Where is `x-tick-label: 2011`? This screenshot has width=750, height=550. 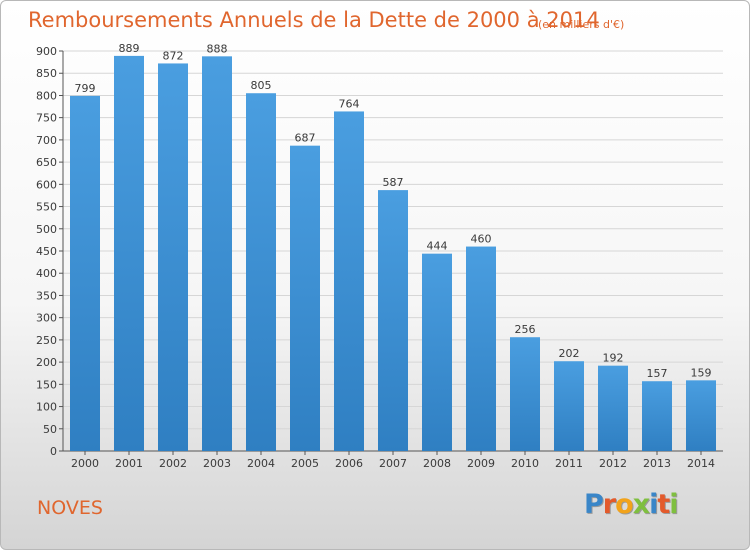
x-tick-label: 2011 is located at coordinates (569, 463).